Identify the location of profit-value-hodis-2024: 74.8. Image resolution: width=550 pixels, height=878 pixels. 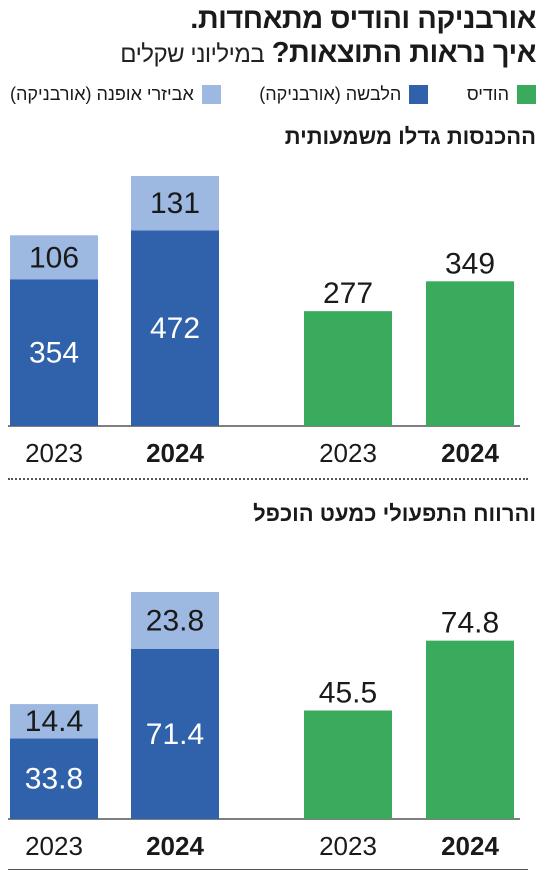
(470, 623).